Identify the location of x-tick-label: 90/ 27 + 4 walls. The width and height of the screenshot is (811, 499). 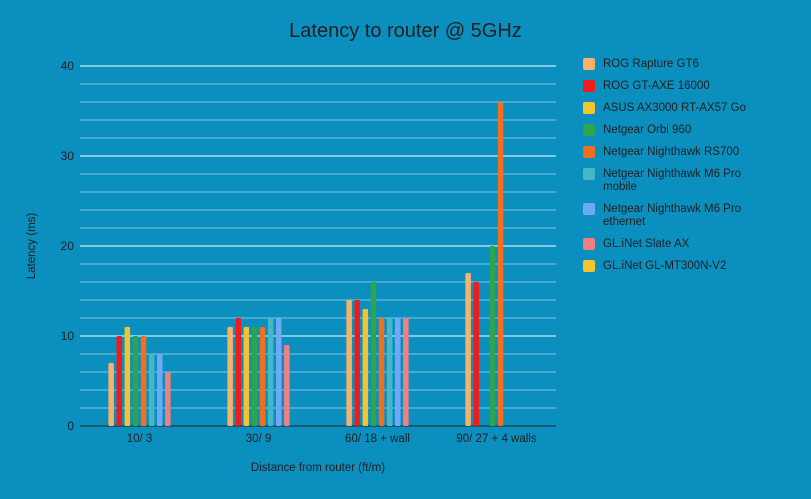
(496, 439).